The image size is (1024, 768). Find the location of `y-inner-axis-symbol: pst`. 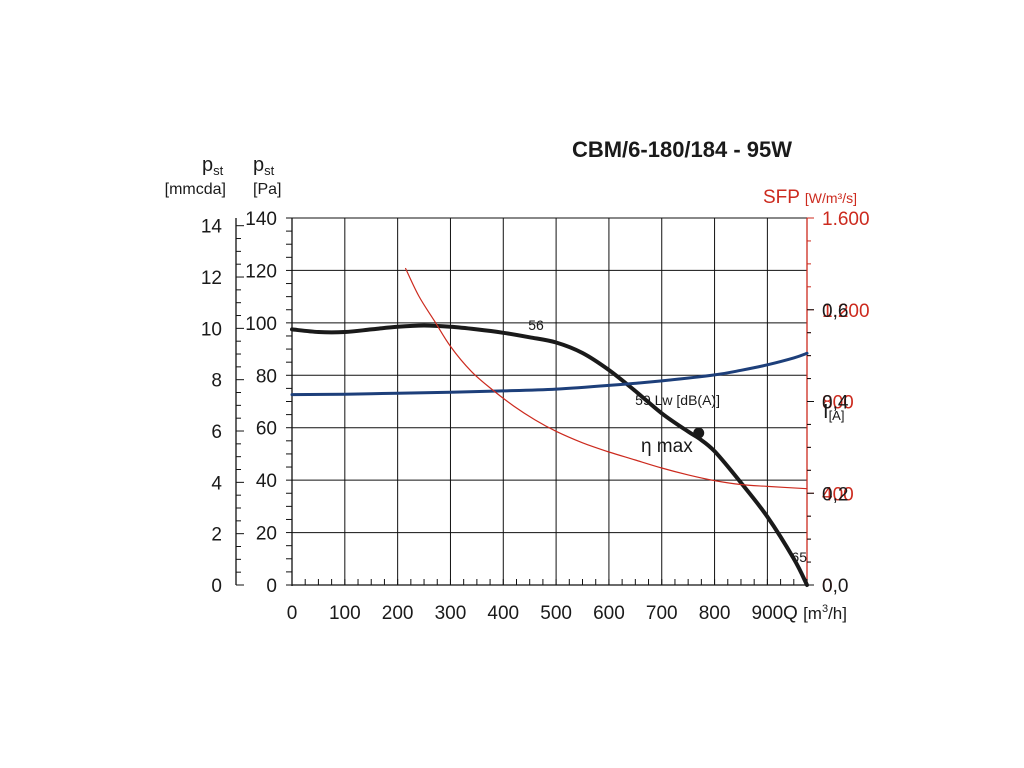

y-inner-axis-symbol: pst is located at coordinates (264, 166).